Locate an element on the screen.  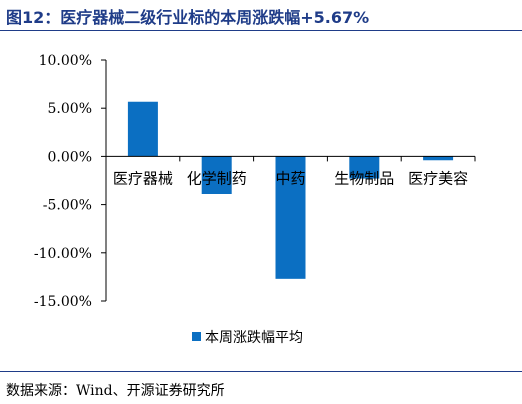
y-tick-label: 5.00% is located at coordinates (70, 109).